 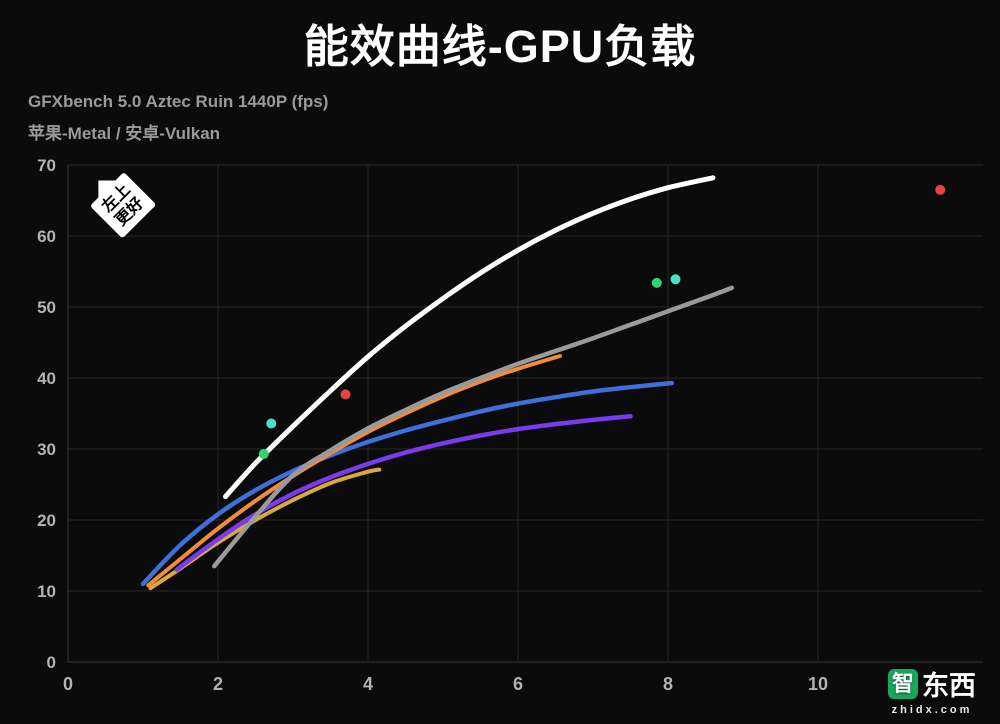 I want to click on purple-curve, so click(x=403, y=493).